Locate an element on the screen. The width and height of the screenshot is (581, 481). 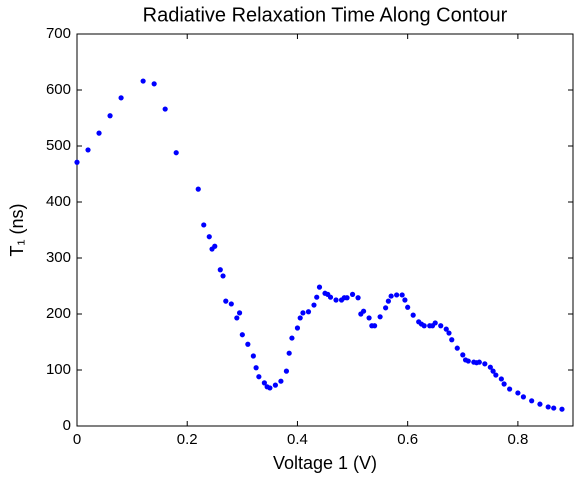
y-tick-label: 400 is located at coordinates (58, 201).